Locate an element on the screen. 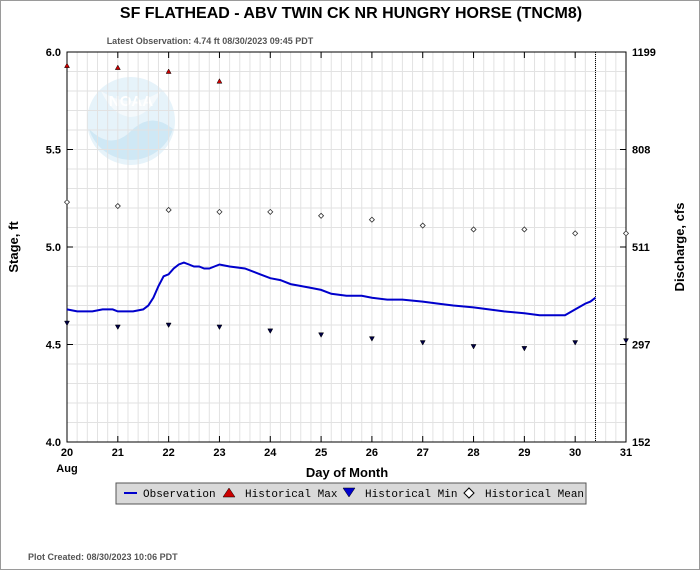 This screenshot has height=571, width=700. legend-item-historical-max: Historical Max is located at coordinates (280, 494).